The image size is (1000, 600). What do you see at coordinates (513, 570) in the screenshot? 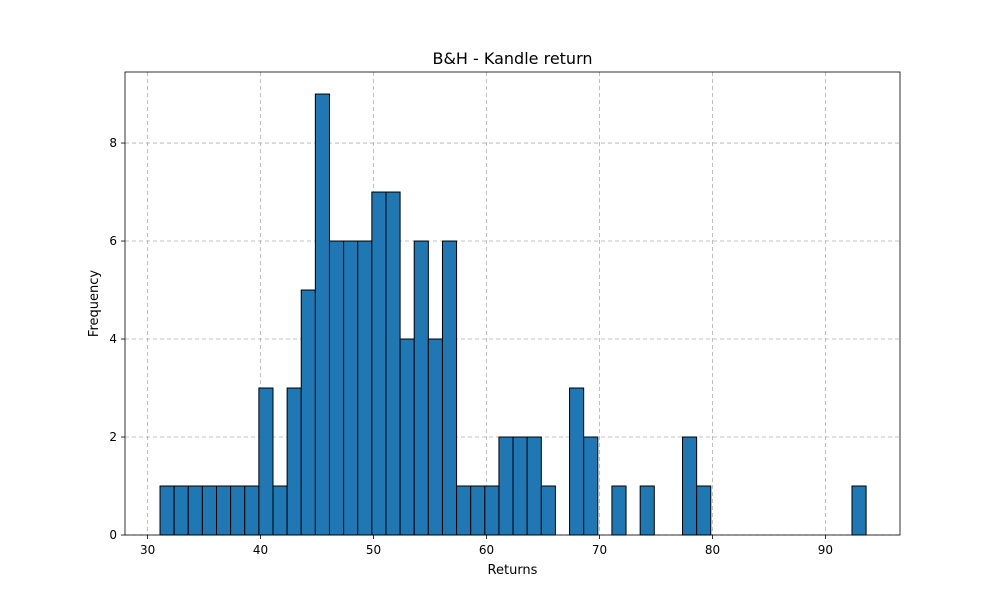
I see `x-axis-label: Returns` at bounding box center [513, 570].